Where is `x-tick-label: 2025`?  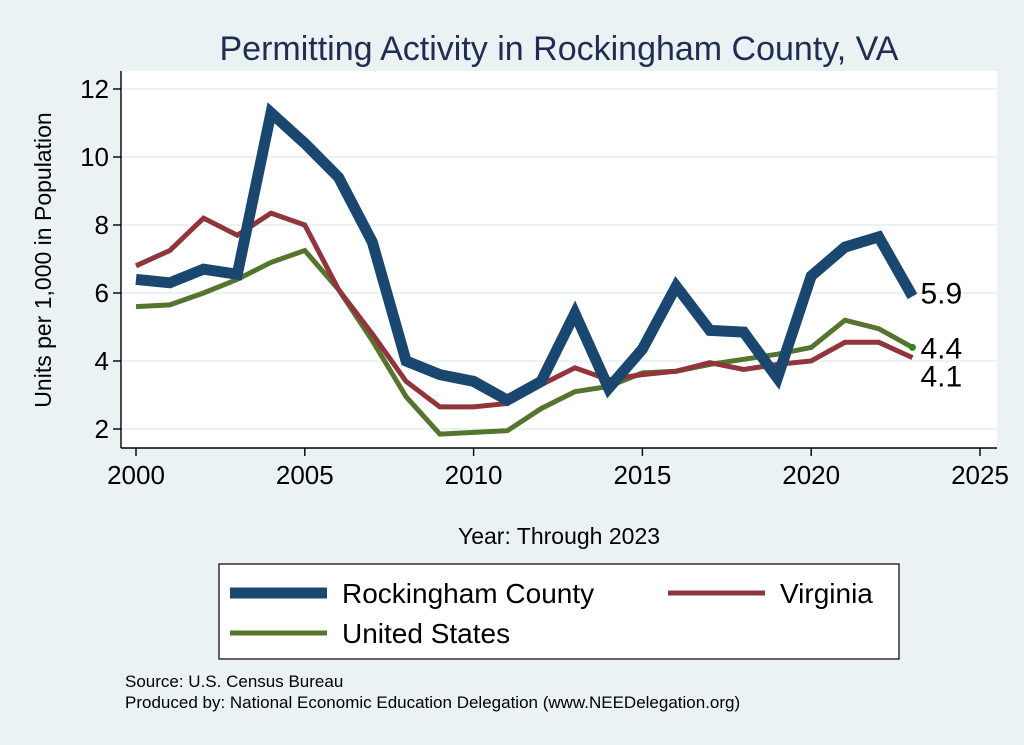 x-tick-label: 2025 is located at coordinates (980, 475).